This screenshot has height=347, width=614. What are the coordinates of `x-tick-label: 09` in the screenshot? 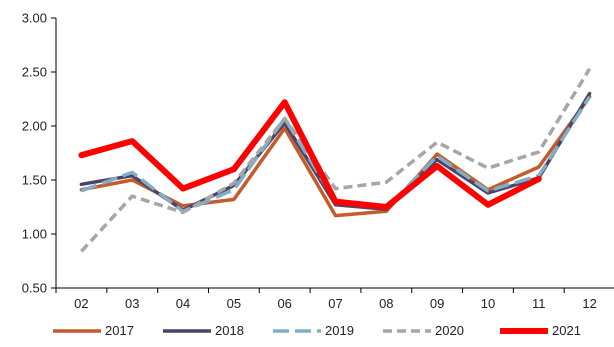 It's located at (437, 303).